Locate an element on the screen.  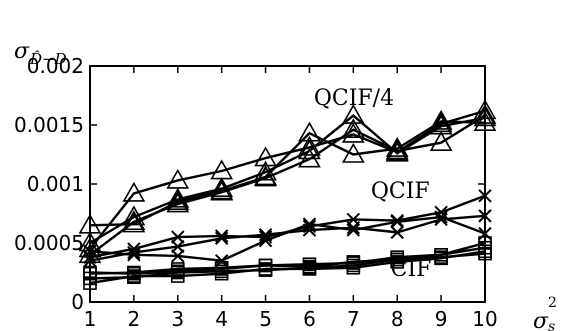
x-tick-label: 3 is located at coordinates (177, 319).